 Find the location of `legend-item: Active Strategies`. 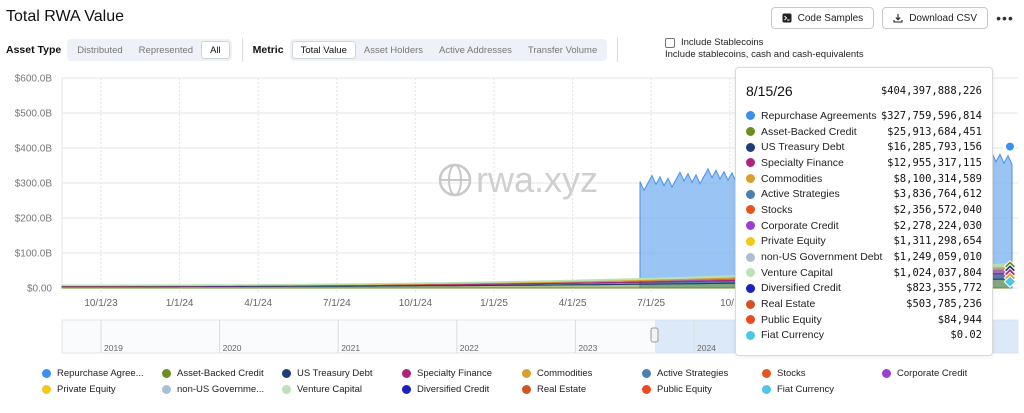

legend-item: Active Strategies is located at coordinates (702, 373).